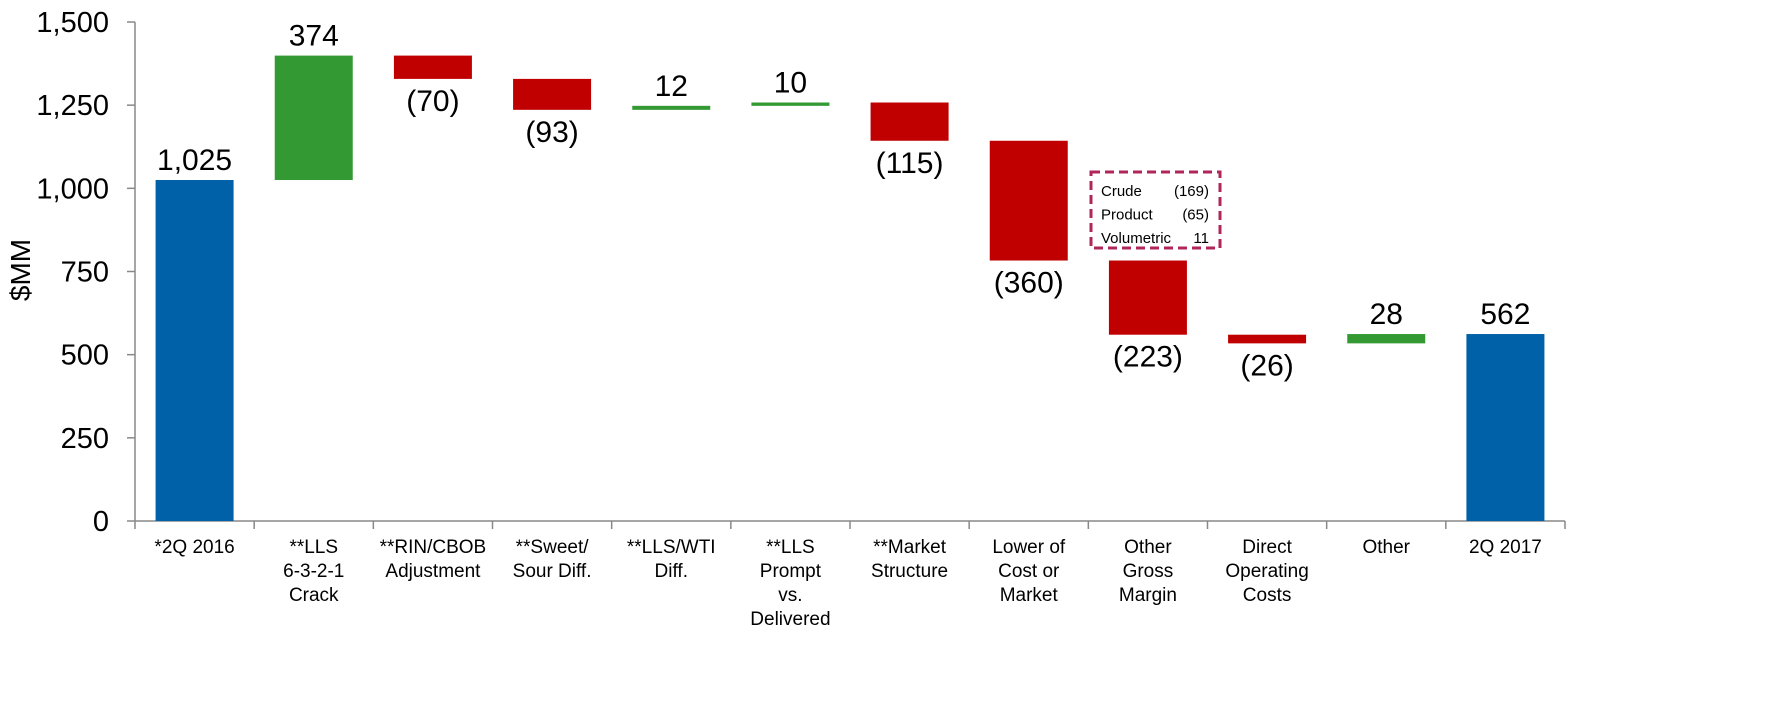  Describe the element at coordinates (432, 101) in the screenshot. I see `data-label: (70)` at that location.